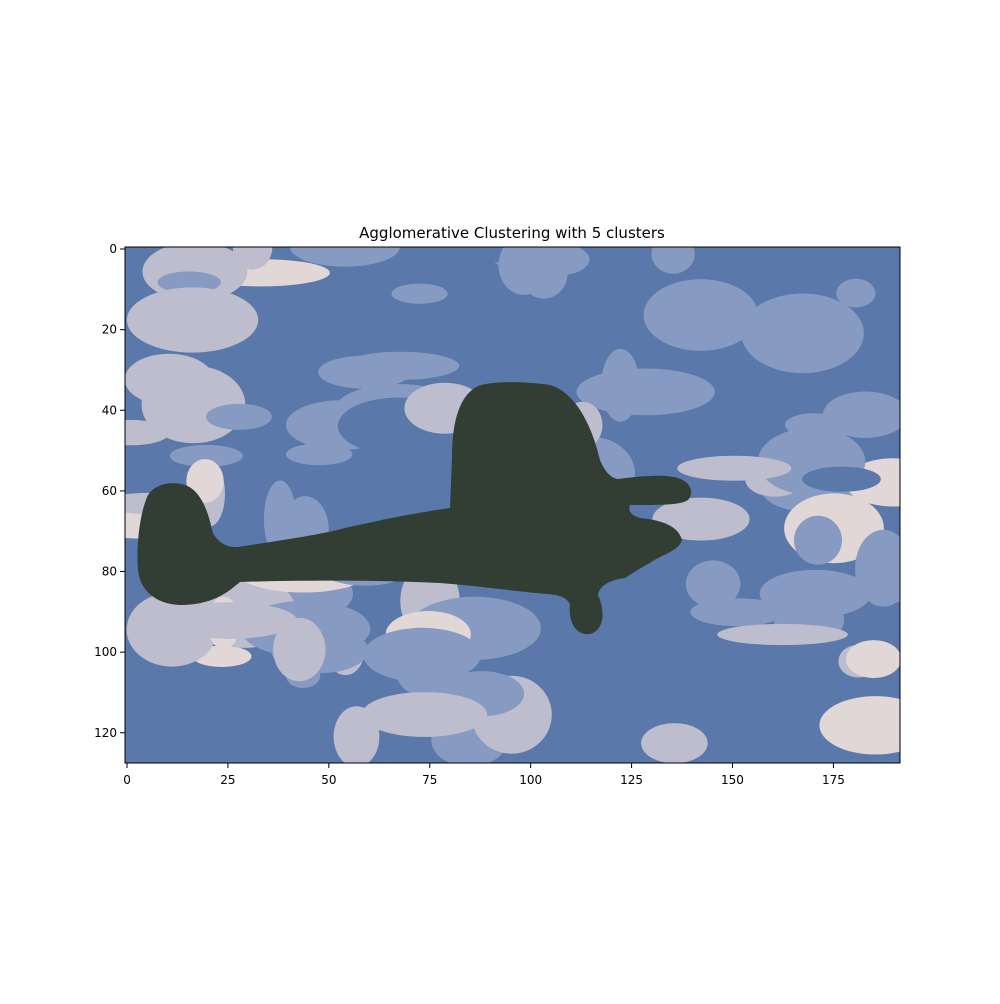 This screenshot has width=1000, height=1004. What do you see at coordinates (833, 780) in the screenshot?
I see `x-tick-label: 175` at bounding box center [833, 780].